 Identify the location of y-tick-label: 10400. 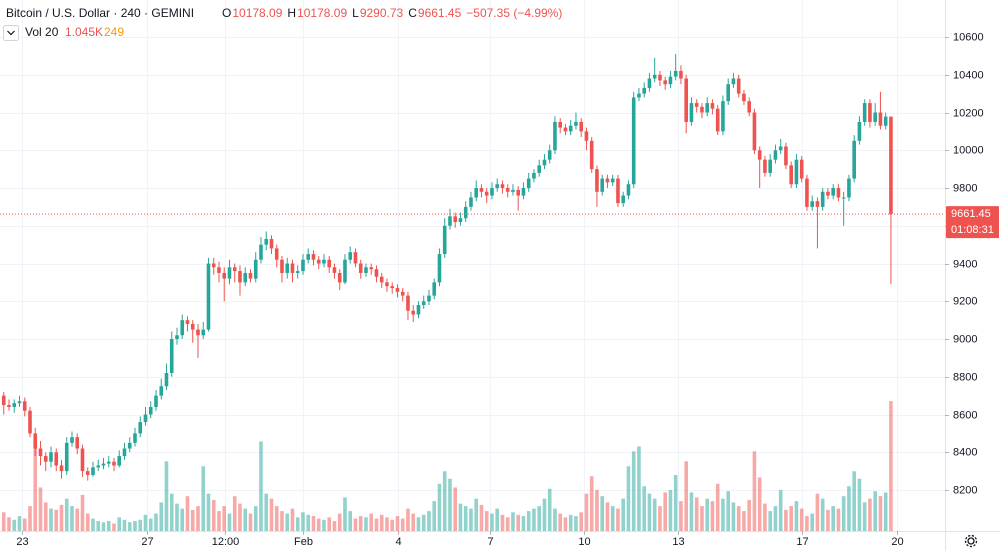
(968, 75).